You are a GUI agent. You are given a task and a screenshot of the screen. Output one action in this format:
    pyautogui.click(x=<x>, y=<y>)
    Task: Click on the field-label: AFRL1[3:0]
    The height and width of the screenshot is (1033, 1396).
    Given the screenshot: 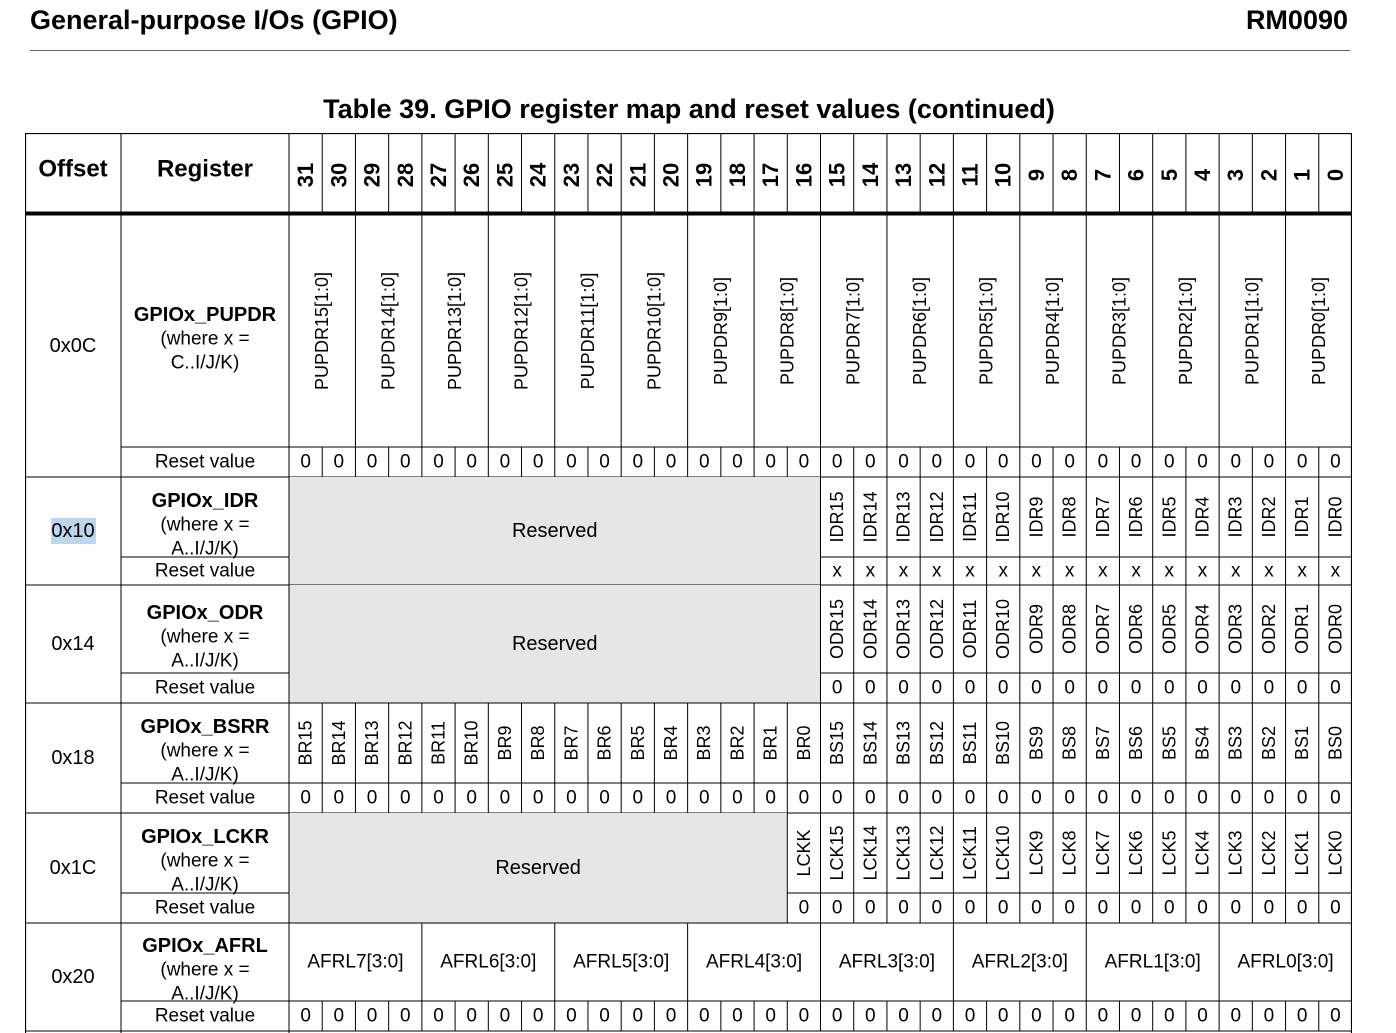 What is the action you would take?
    pyautogui.click(x=1153, y=962)
    